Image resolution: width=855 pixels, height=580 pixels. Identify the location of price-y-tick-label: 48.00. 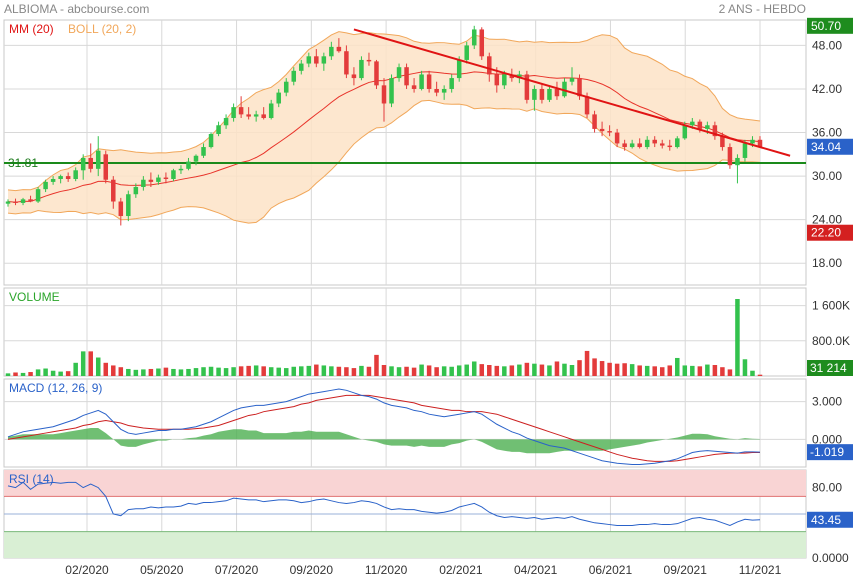
(827, 45).